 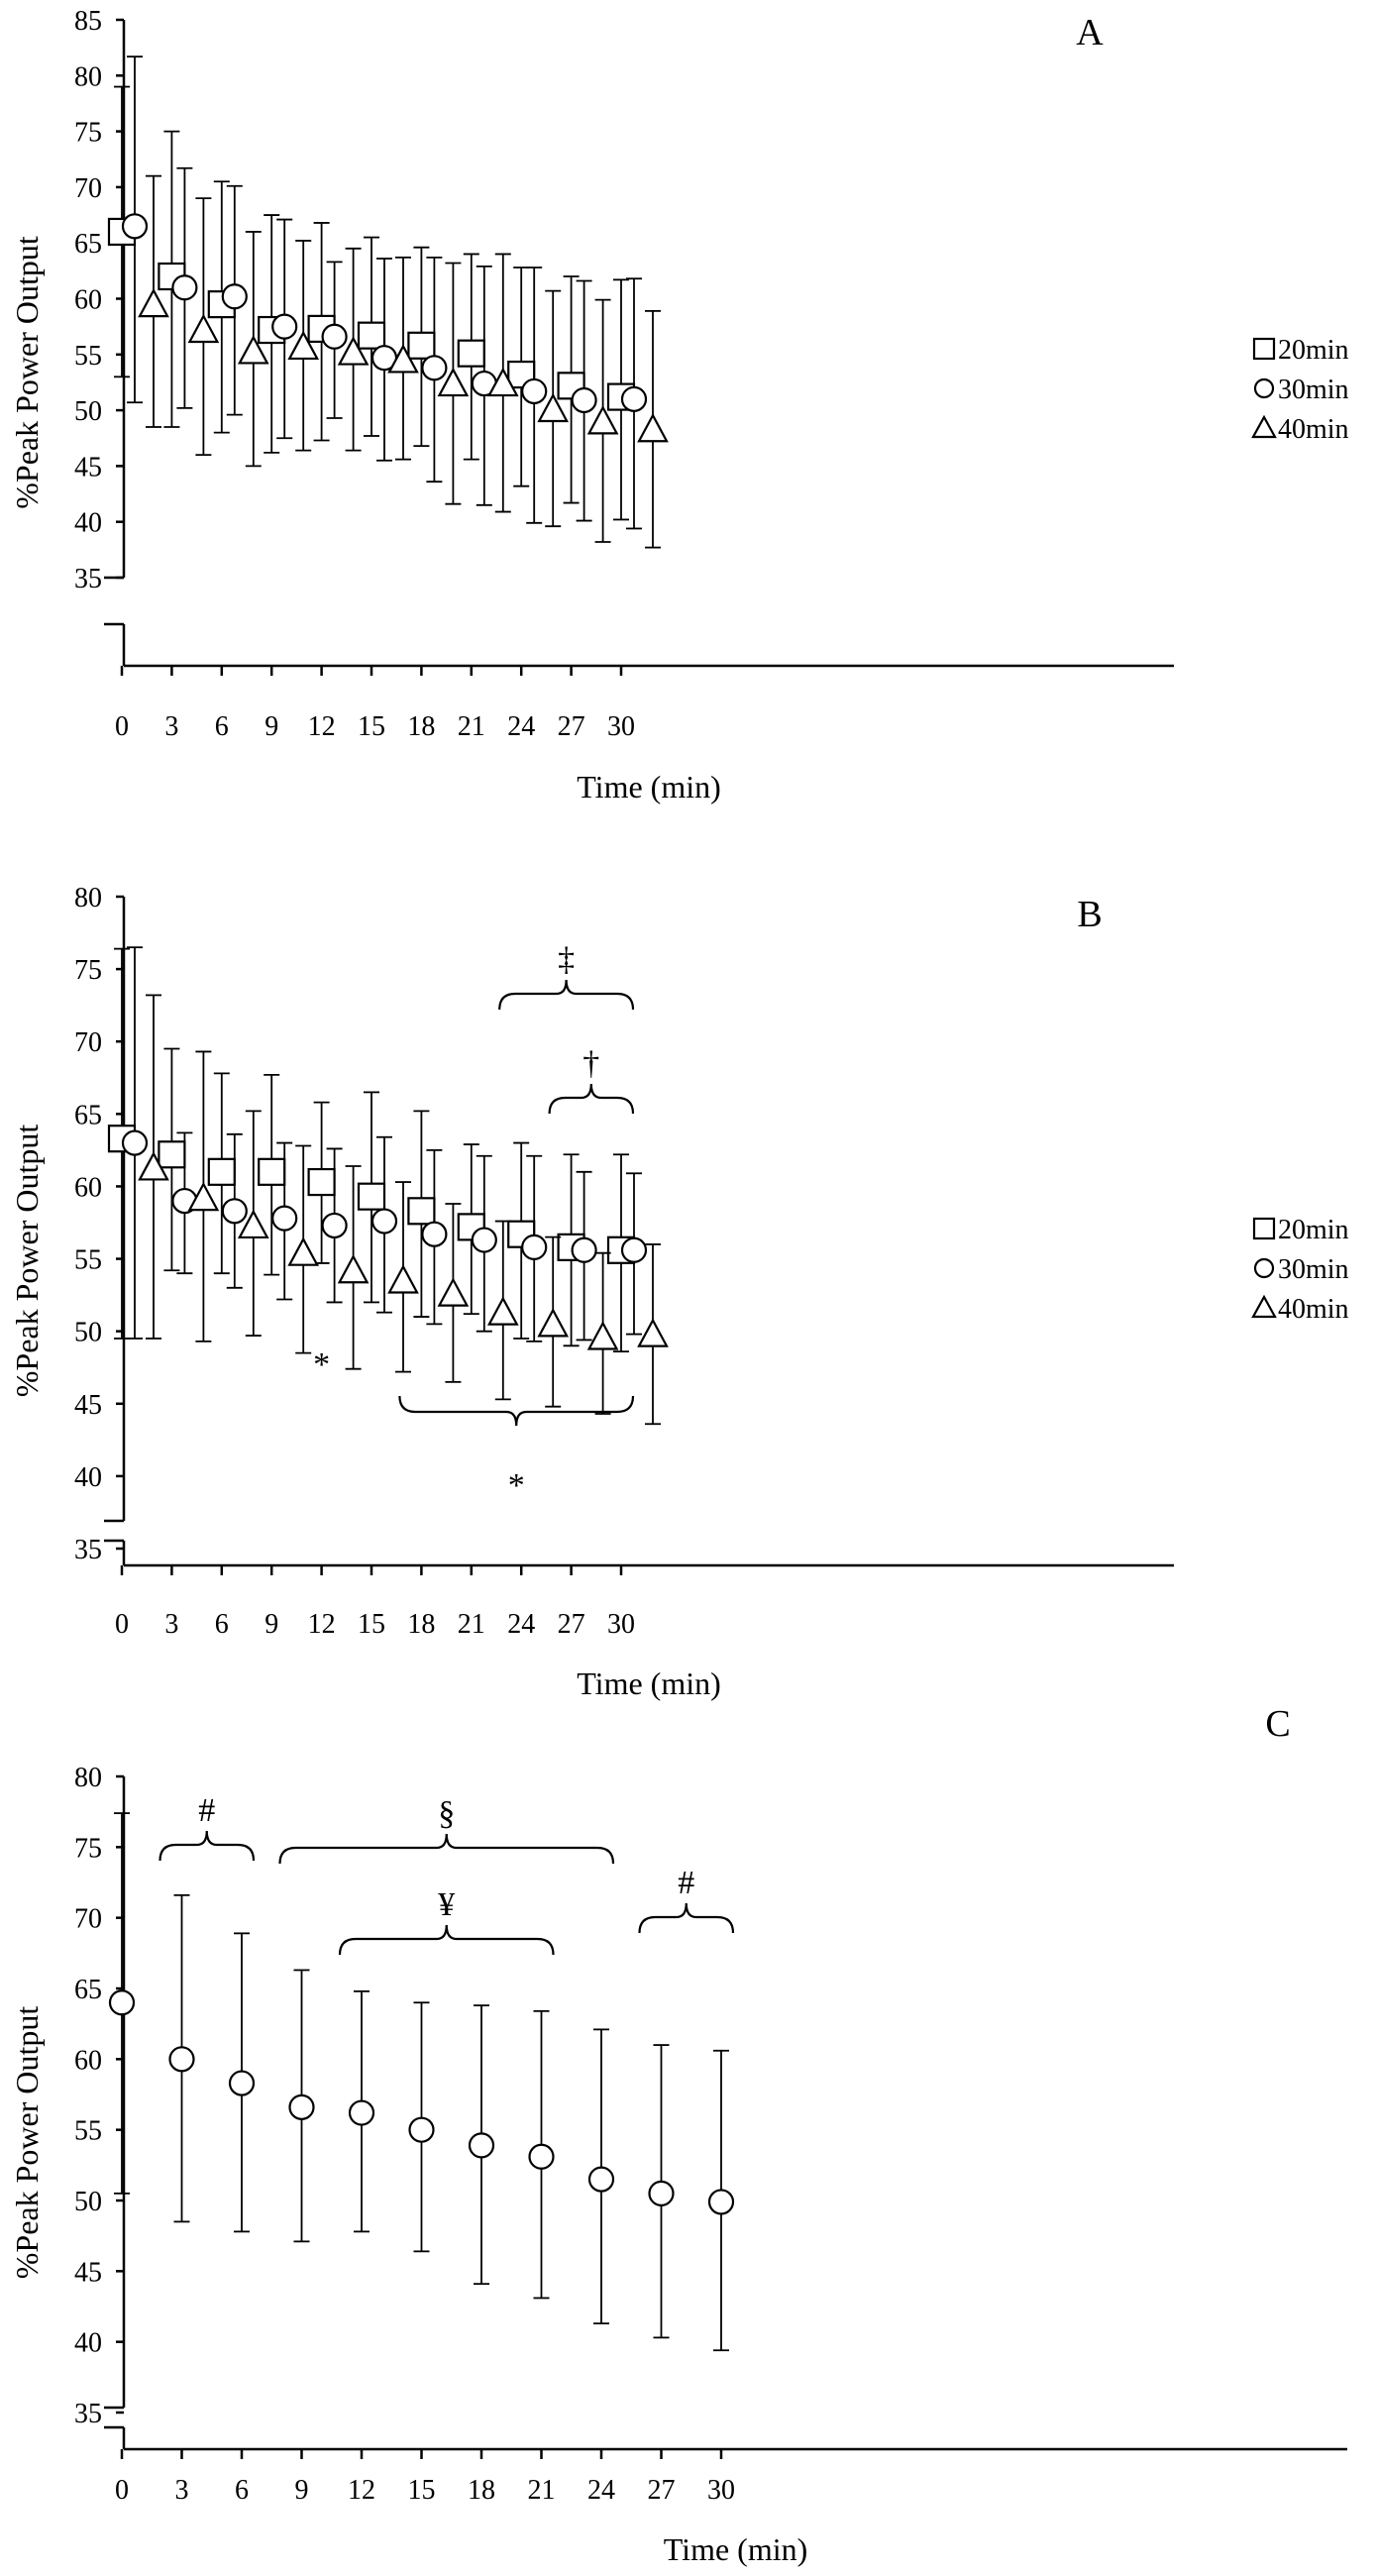 I want to click on series-20min, so click(x=371, y=303).